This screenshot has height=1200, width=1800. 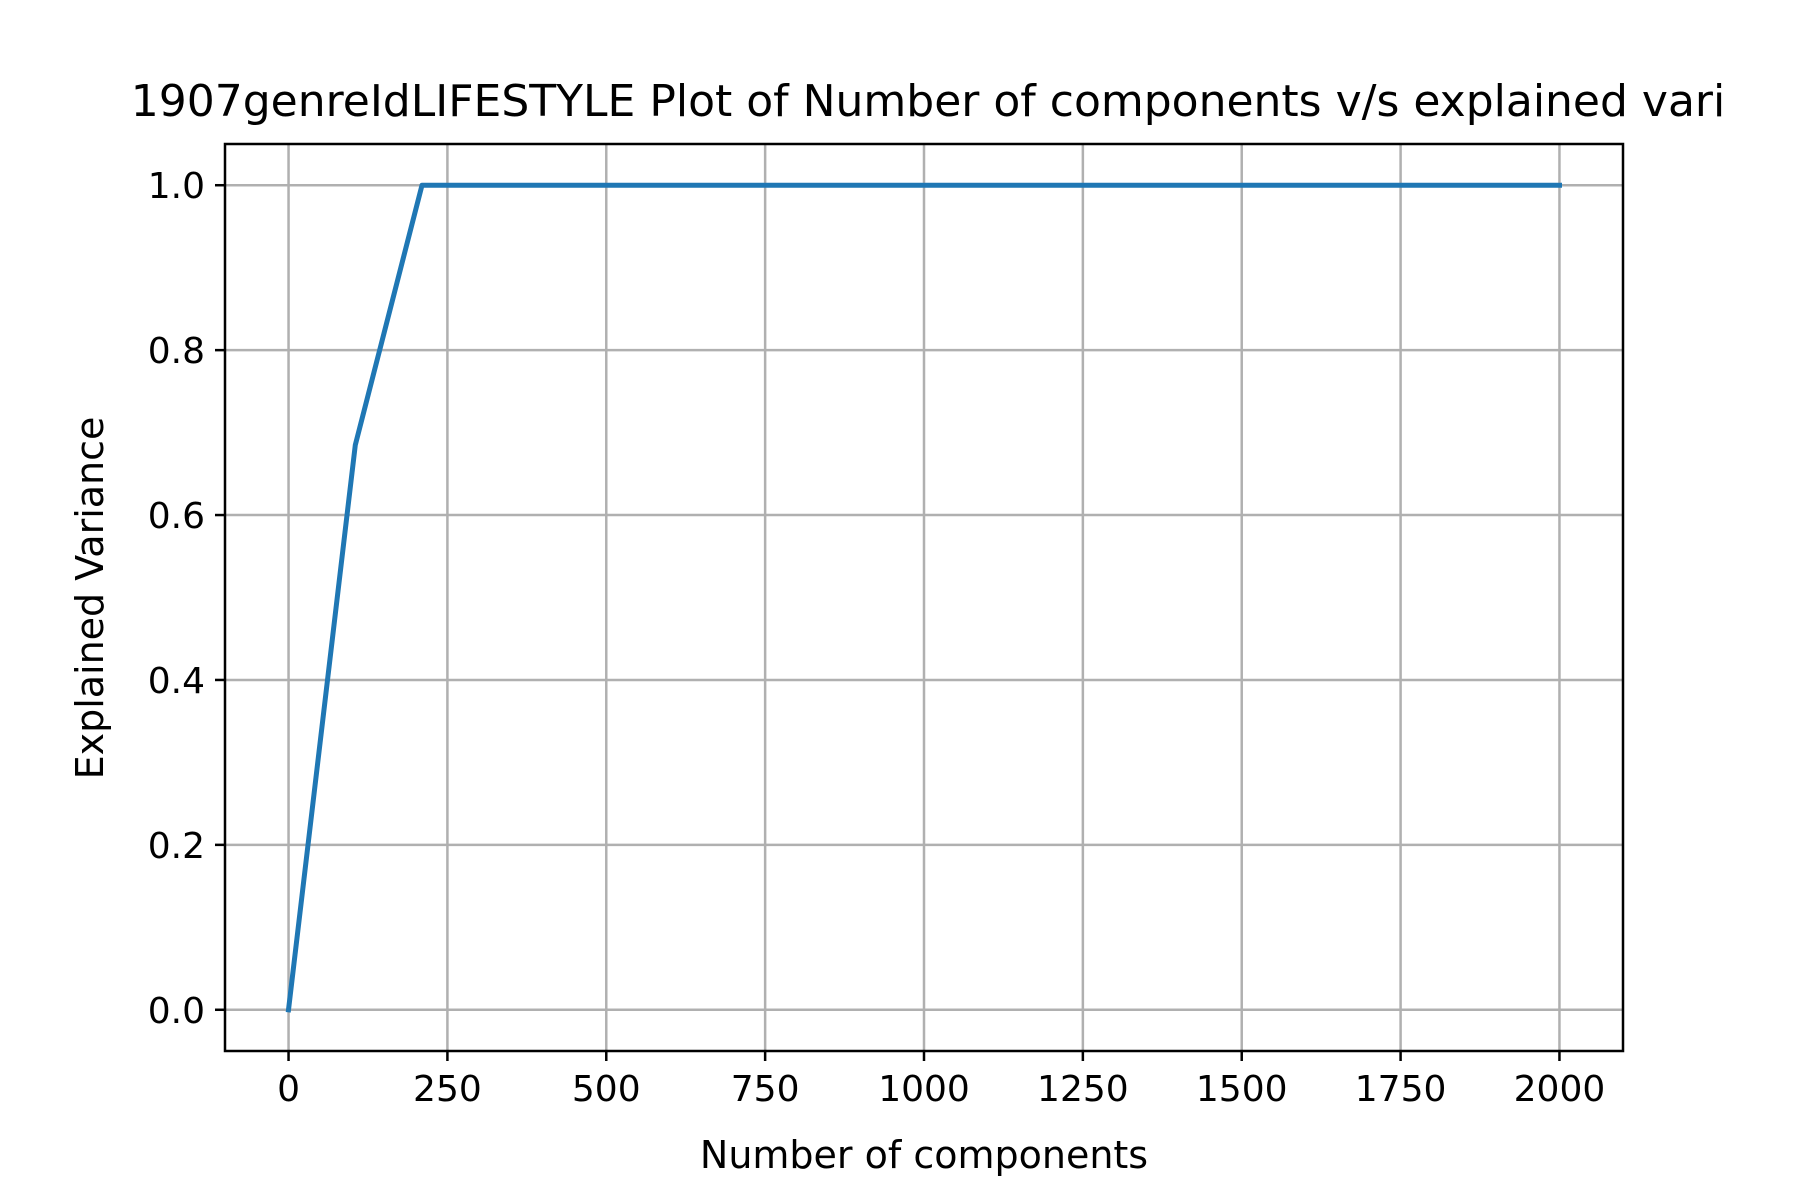 What do you see at coordinates (176, 681) in the screenshot?
I see `y-tick-label: 0.4` at bounding box center [176, 681].